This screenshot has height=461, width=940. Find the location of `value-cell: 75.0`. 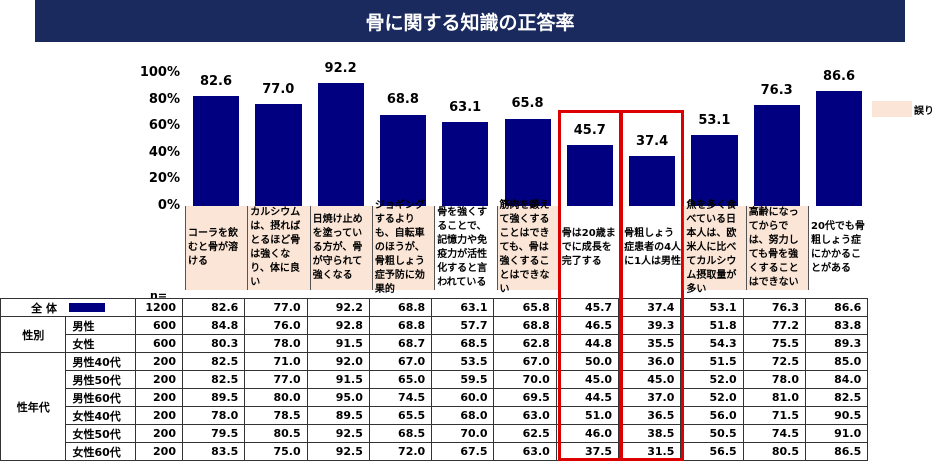

value-cell: 75.0 is located at coordinates (276, 451).